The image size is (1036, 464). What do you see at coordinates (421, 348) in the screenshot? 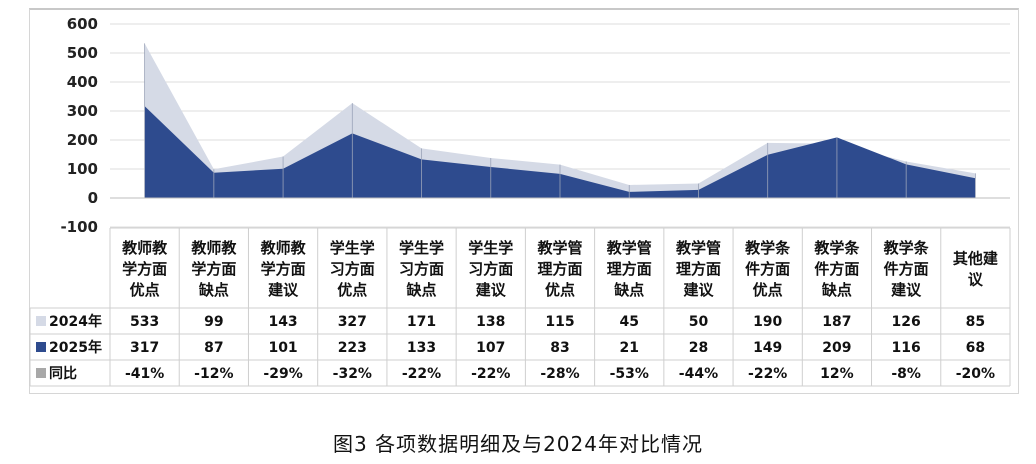
I see `table-cell: 133` at bounding box center [421, 348].